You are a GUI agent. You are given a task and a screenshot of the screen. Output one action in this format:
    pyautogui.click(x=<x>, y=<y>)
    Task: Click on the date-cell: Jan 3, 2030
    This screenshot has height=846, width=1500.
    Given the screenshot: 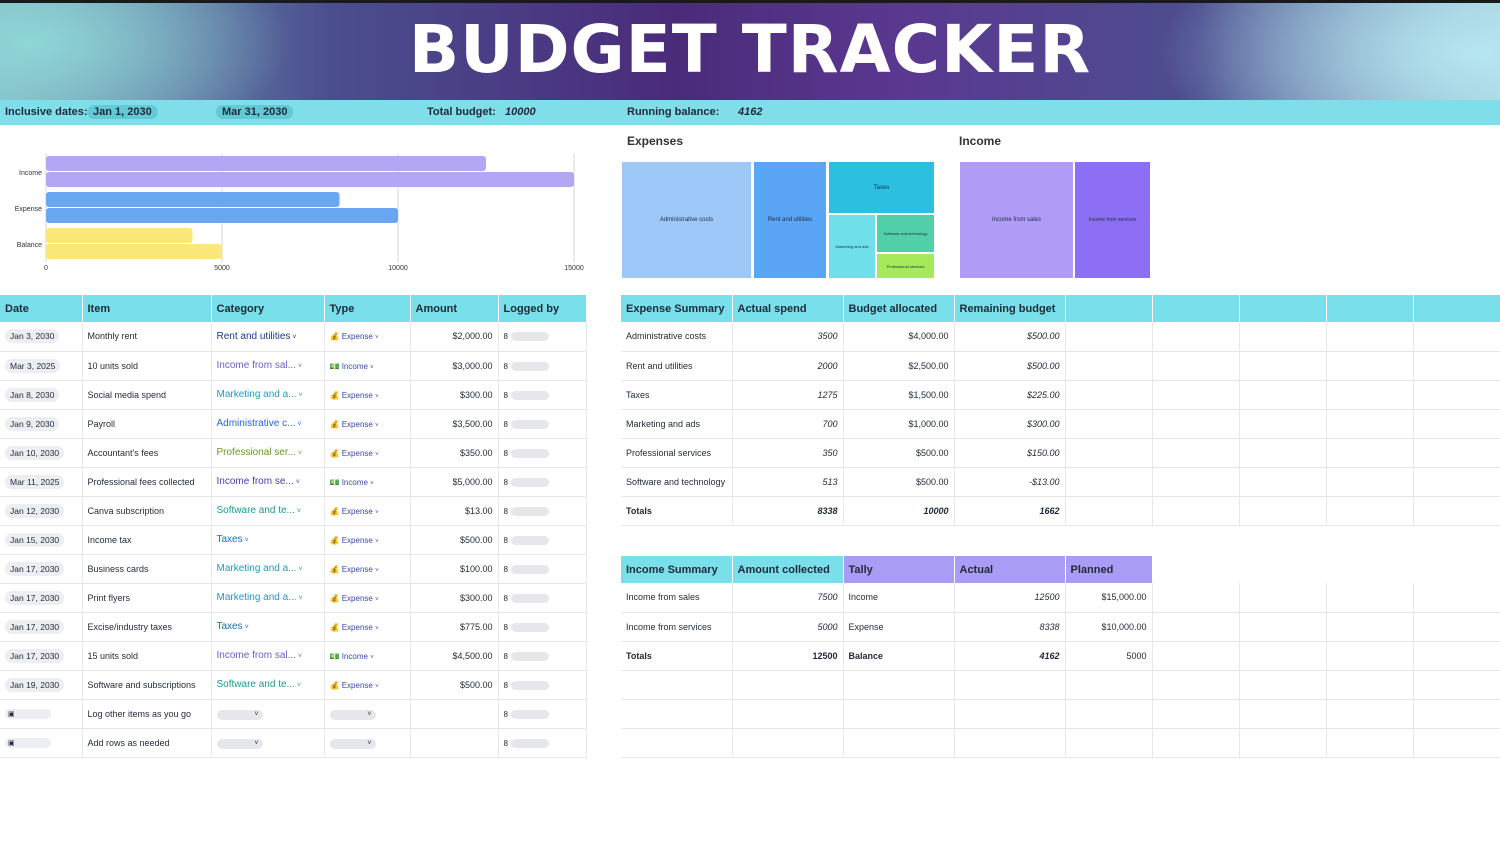 What is the action you would take?
    pyautogui.click(x=41, y=337)
    